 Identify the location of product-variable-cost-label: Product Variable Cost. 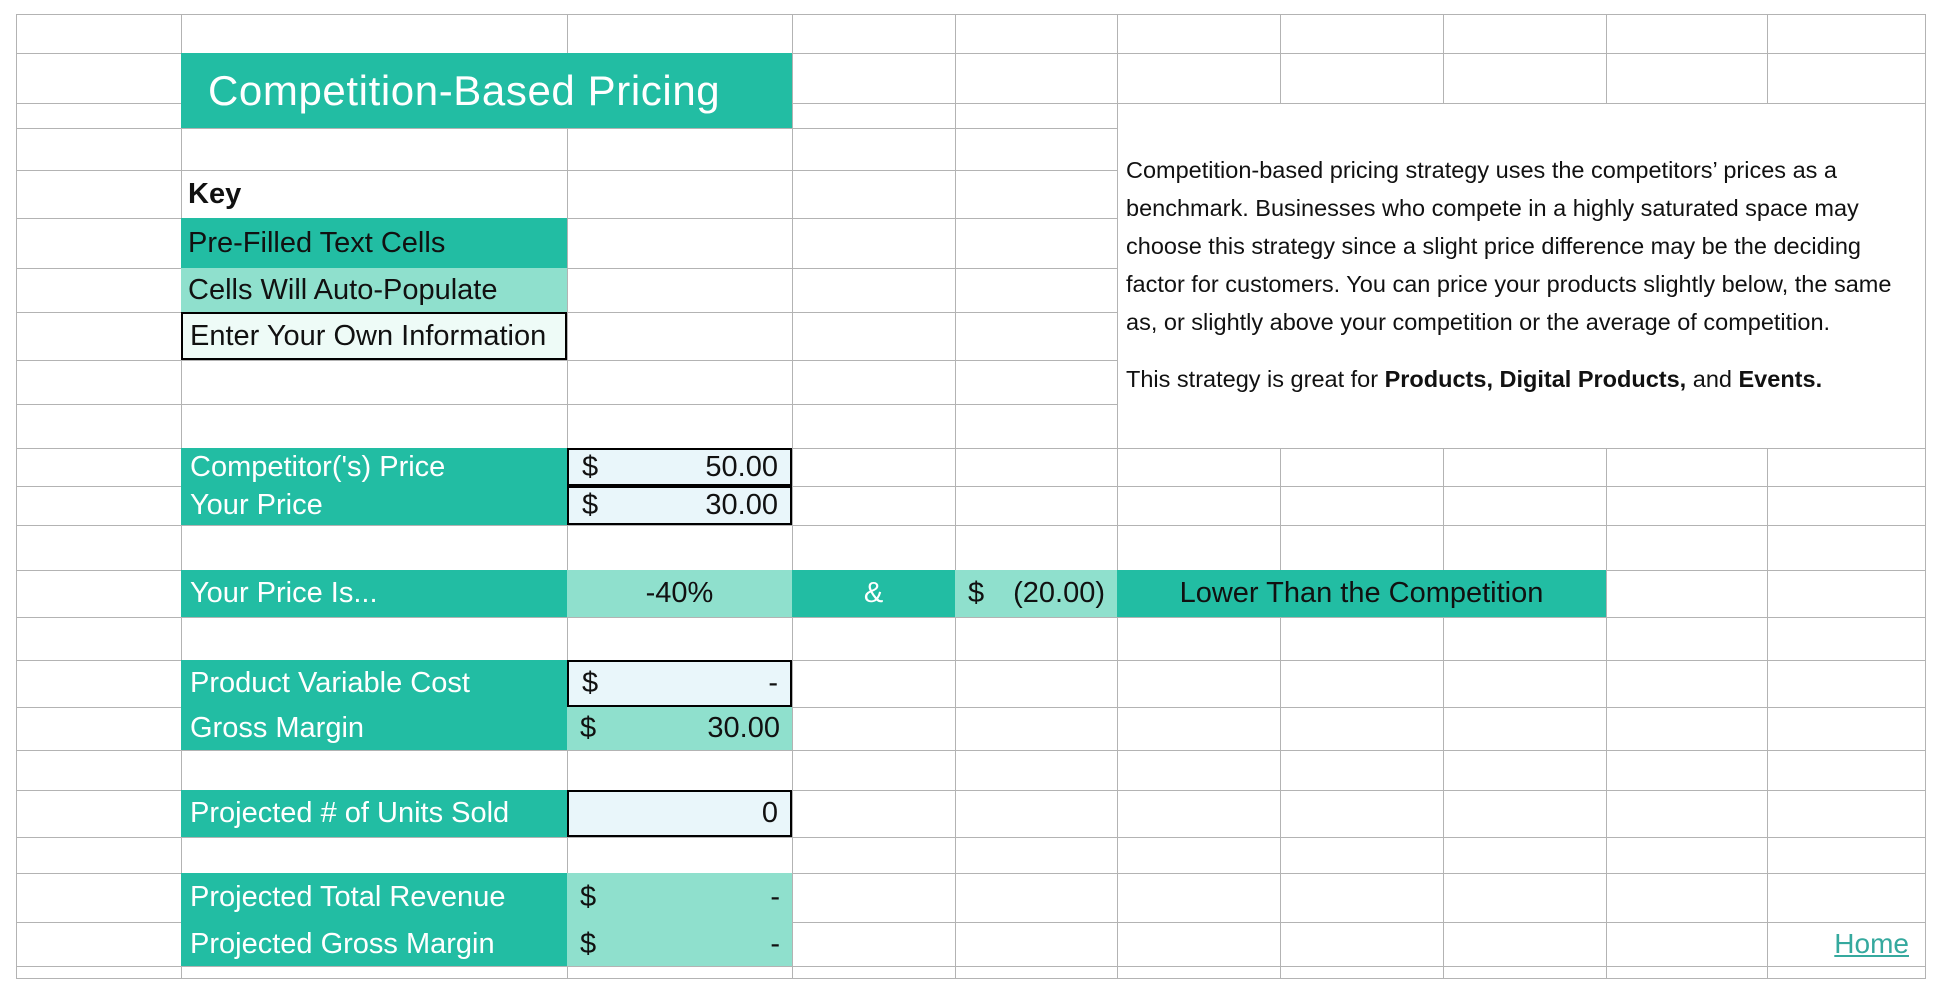
(374, 683).